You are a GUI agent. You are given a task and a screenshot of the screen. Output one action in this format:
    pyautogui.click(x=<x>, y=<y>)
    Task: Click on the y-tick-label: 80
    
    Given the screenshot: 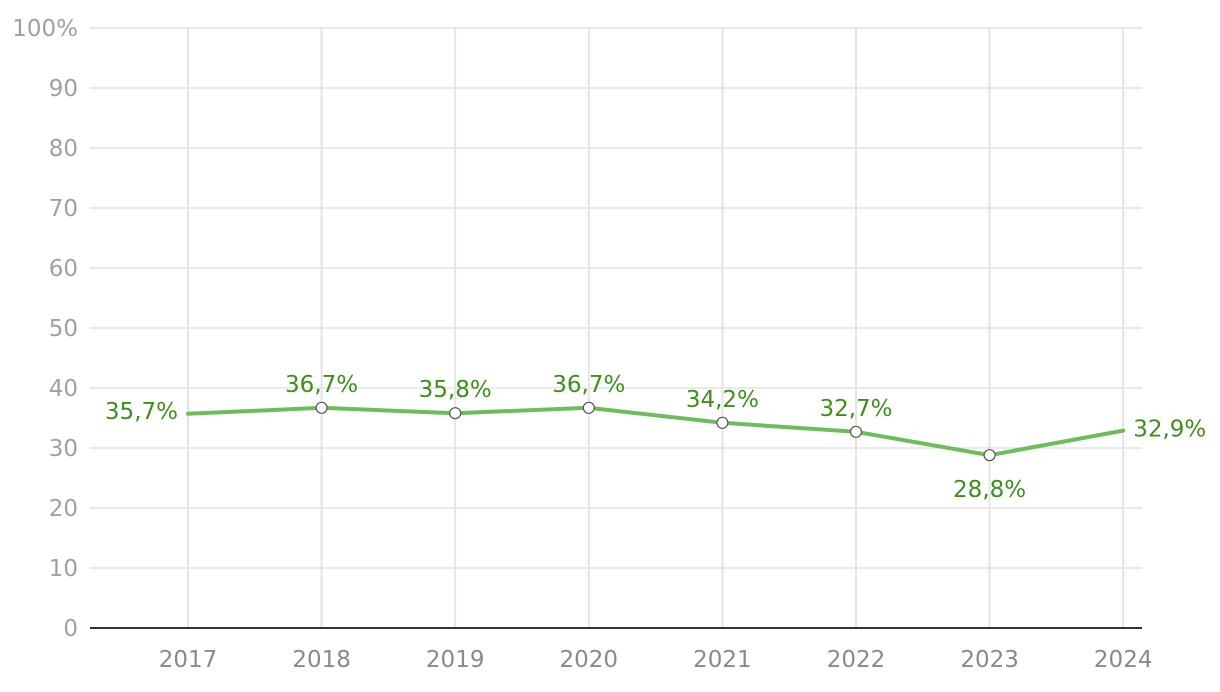 What is the action you would take?
    pyautogui.click(x=63, y=149)
    